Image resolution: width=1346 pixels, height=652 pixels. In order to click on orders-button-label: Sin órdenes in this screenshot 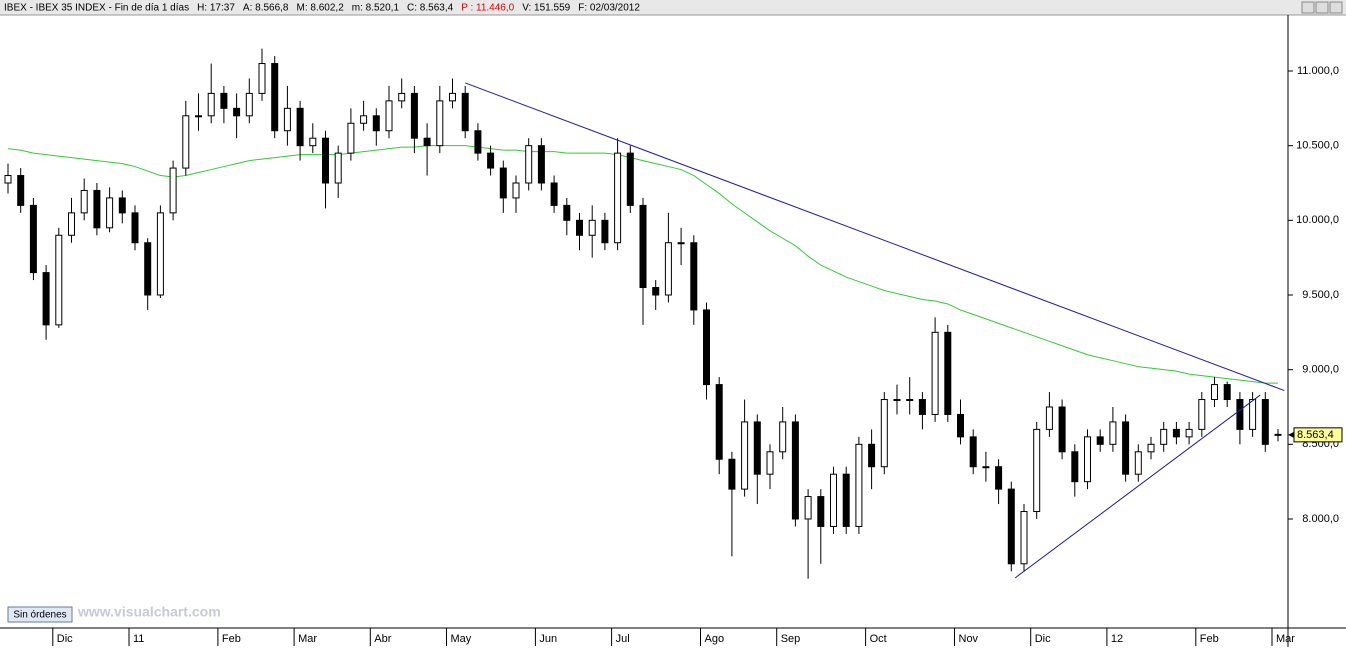, I will do `click(39, 615)`.